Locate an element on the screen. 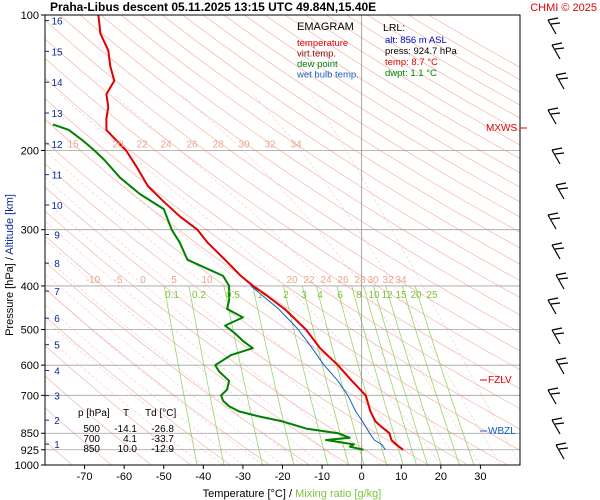 The width and height of the screenshot is (600, 500). marker-wbzl: WBZL is located at coordinates (502, 431).